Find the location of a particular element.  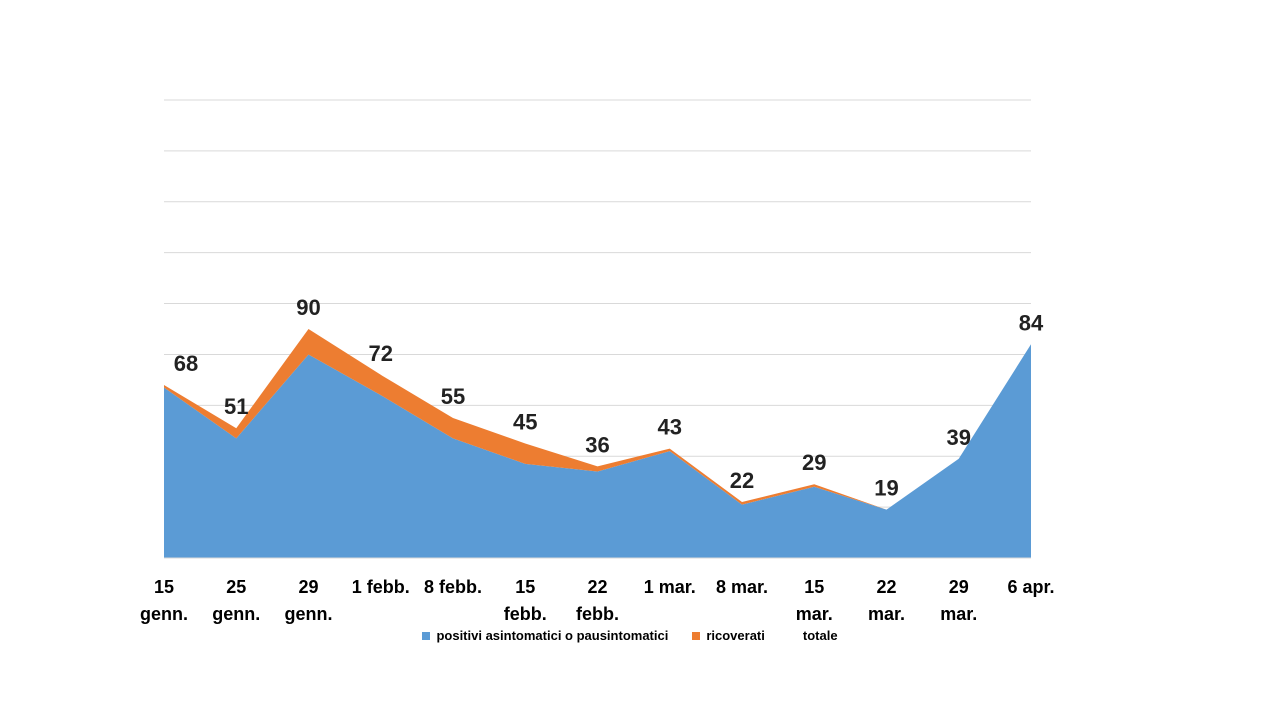

legend-label: ricoverati is located at coordinates (735, 635).